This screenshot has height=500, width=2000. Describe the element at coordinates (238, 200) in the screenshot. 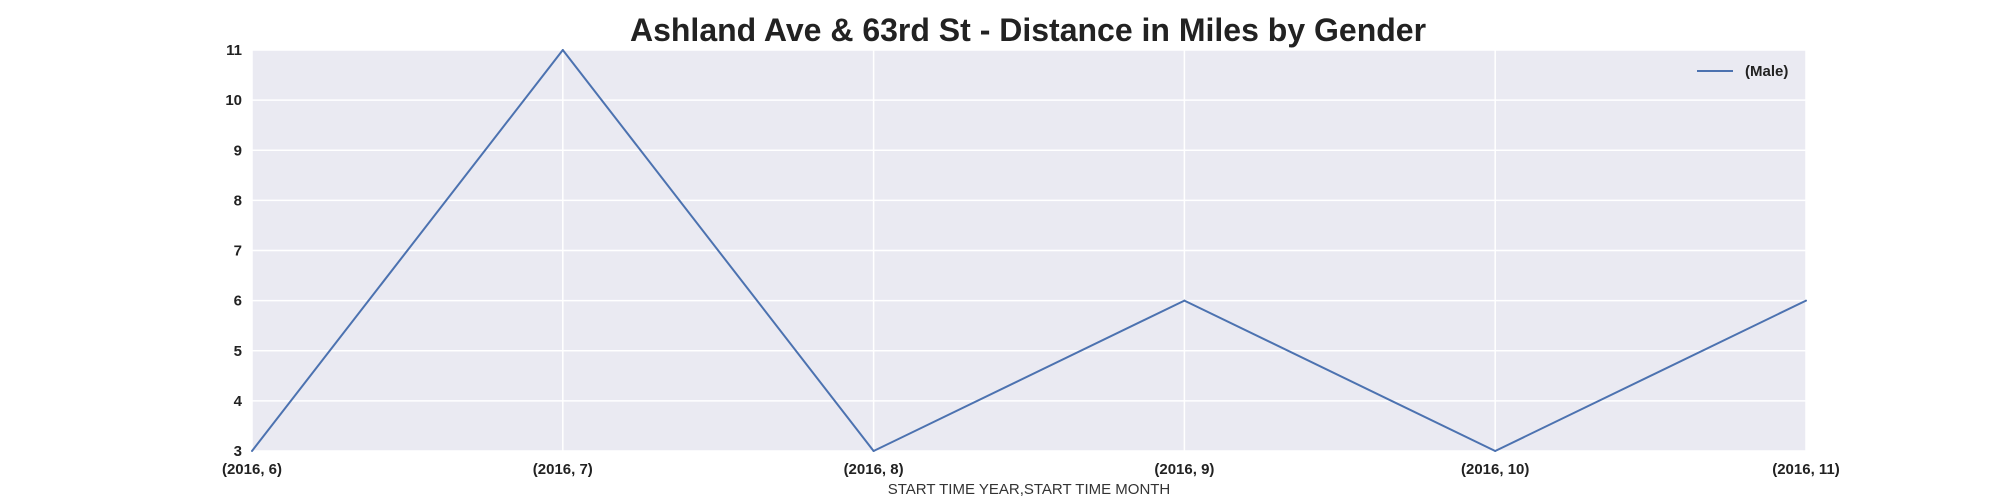

I see `y-tick-label: 8` at that location.